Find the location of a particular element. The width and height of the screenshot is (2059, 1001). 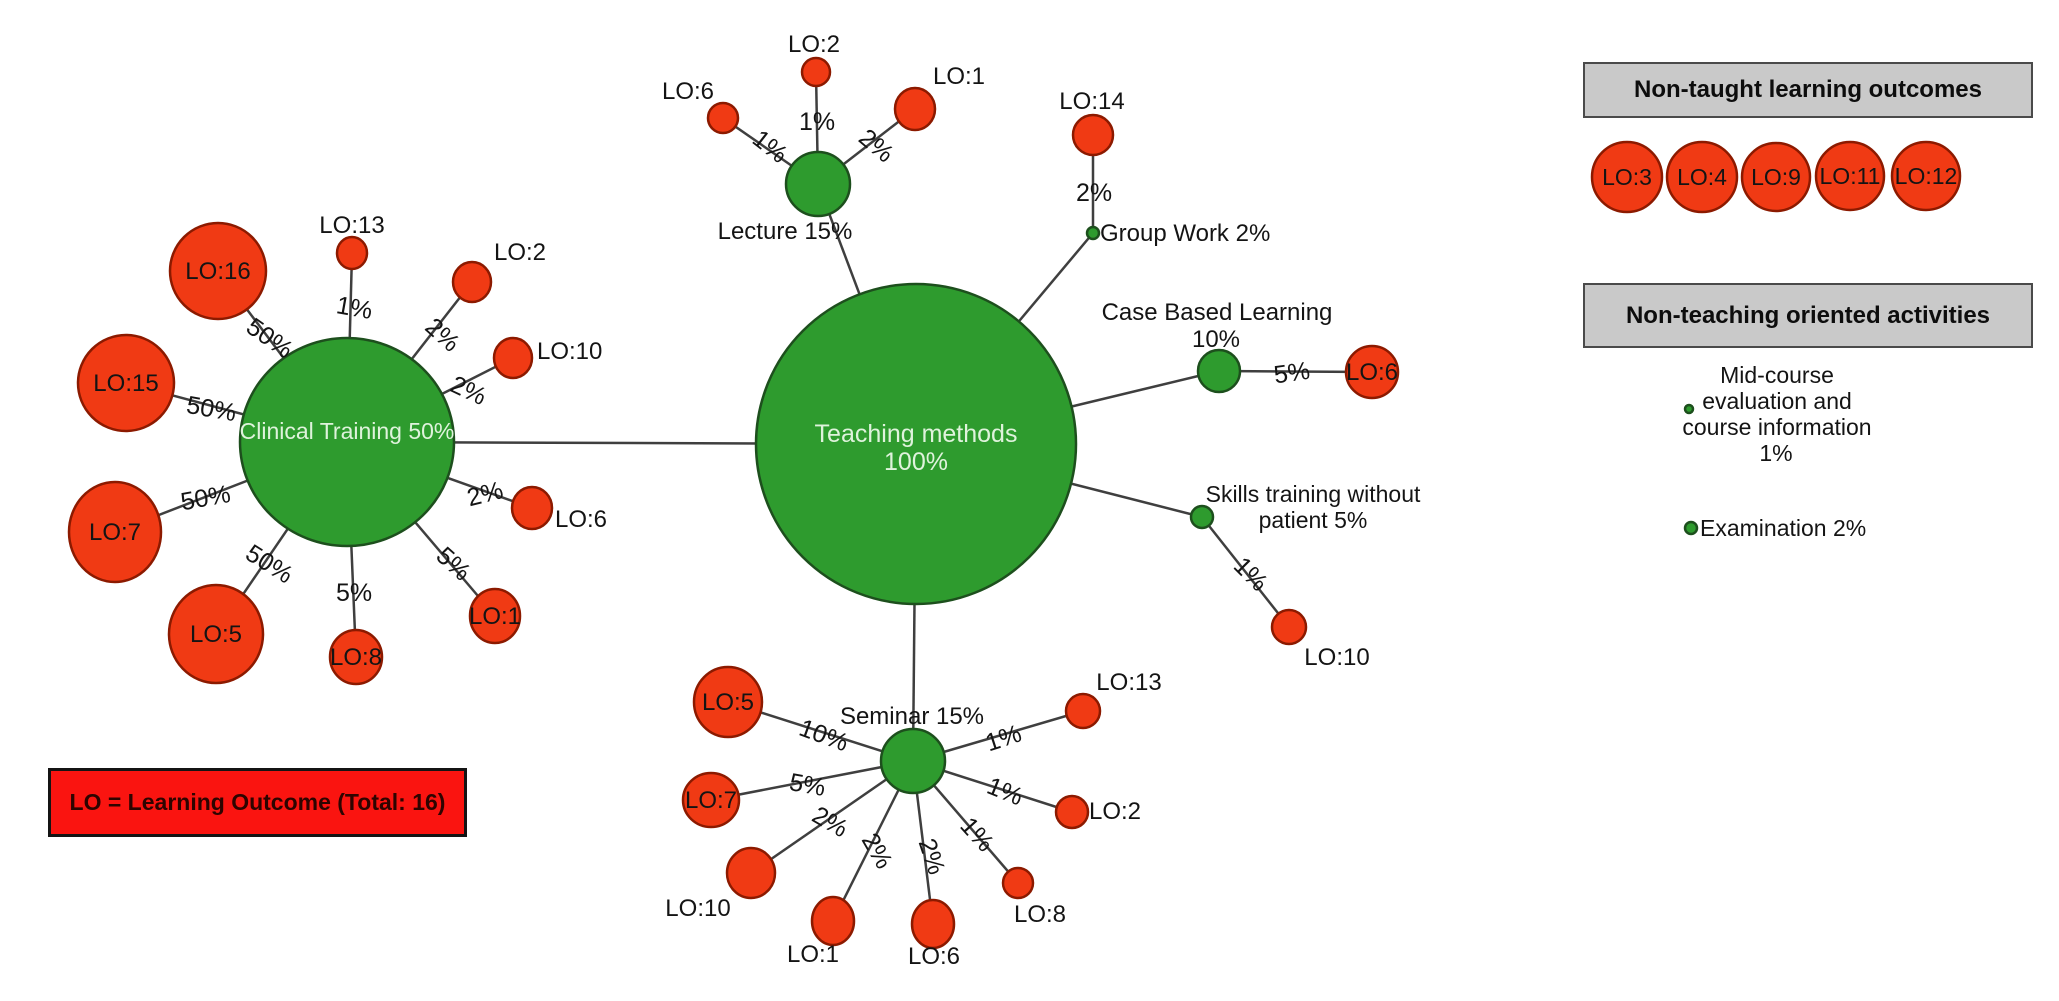

non-taught-lo9-node-label-0: LO:9 is located at coordinates (1776, 177).